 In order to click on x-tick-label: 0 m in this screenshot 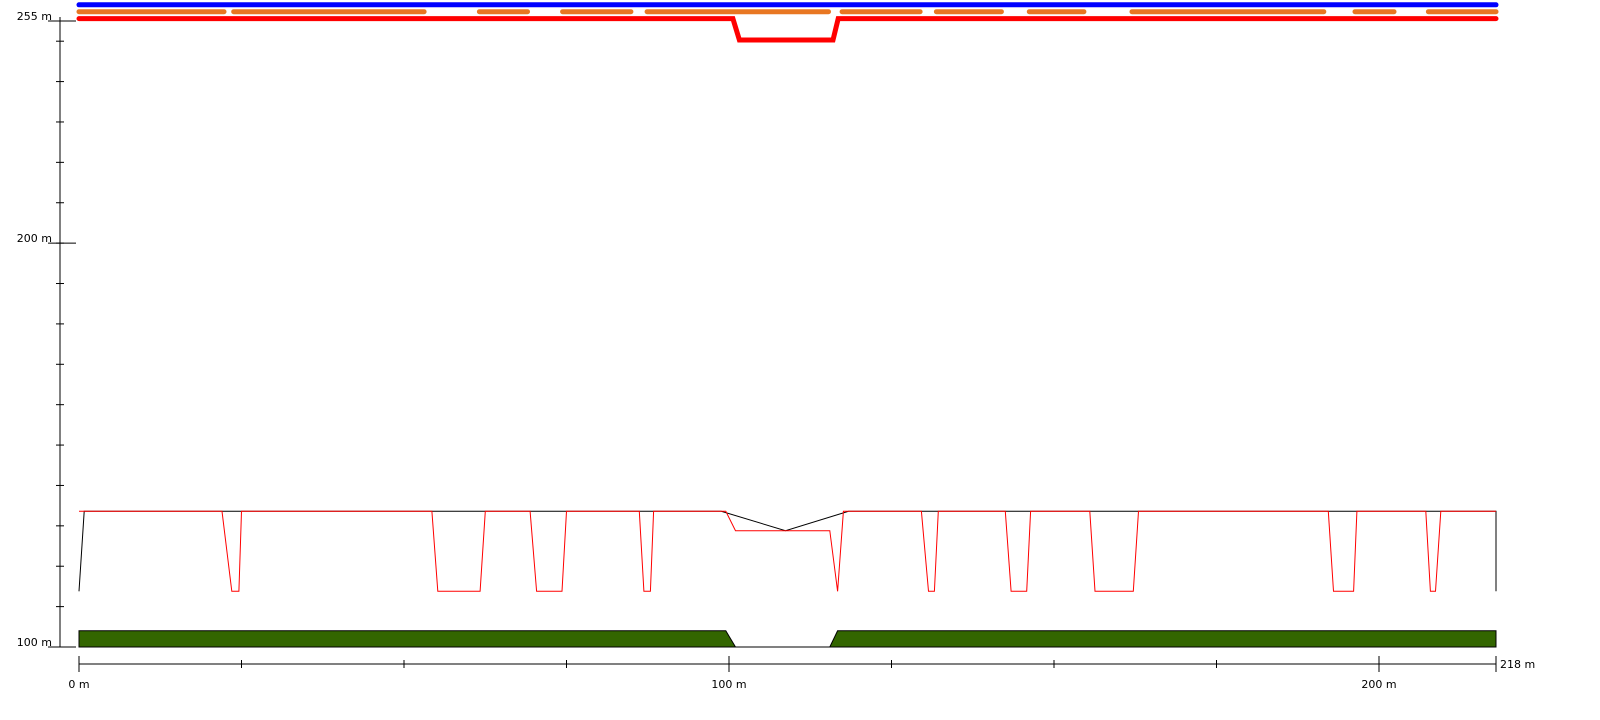, I will do `click(78, 684)`.